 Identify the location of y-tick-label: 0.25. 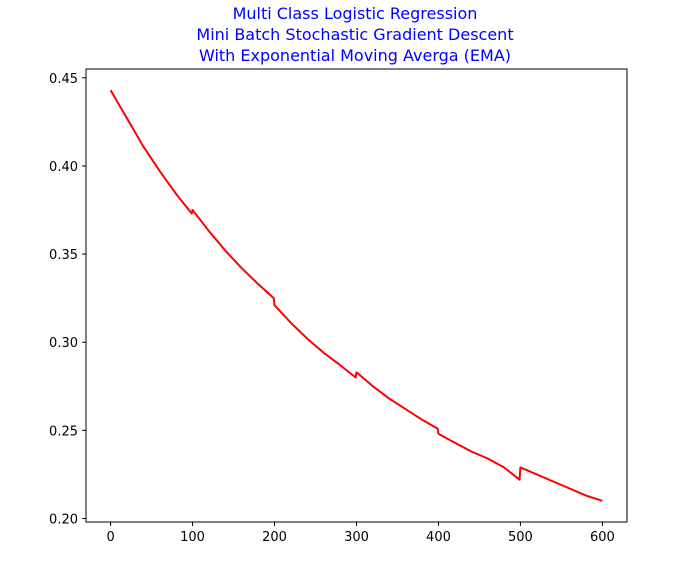
(63, 431).